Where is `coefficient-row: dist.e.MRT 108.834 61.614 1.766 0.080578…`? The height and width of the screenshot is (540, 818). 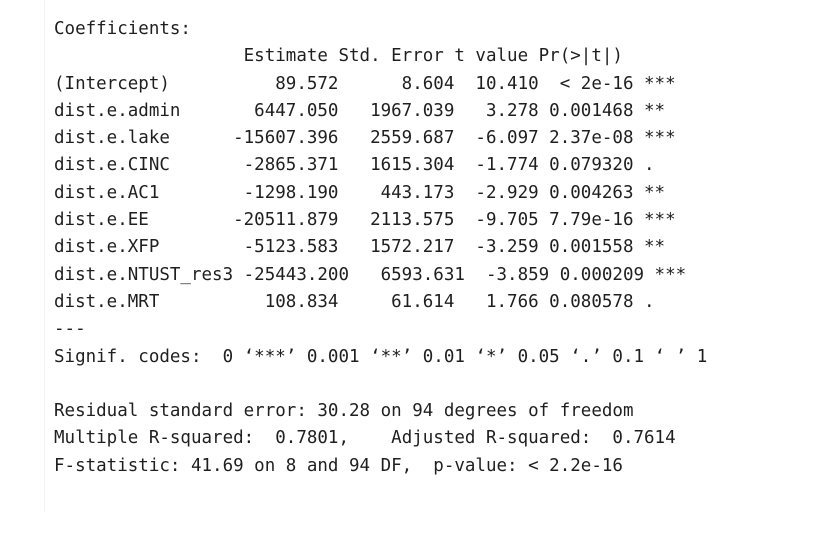
coefficient-row: dist.e.MRT 108.834 61.614 1.766 0.080578… is located at coordinates (365, 301).